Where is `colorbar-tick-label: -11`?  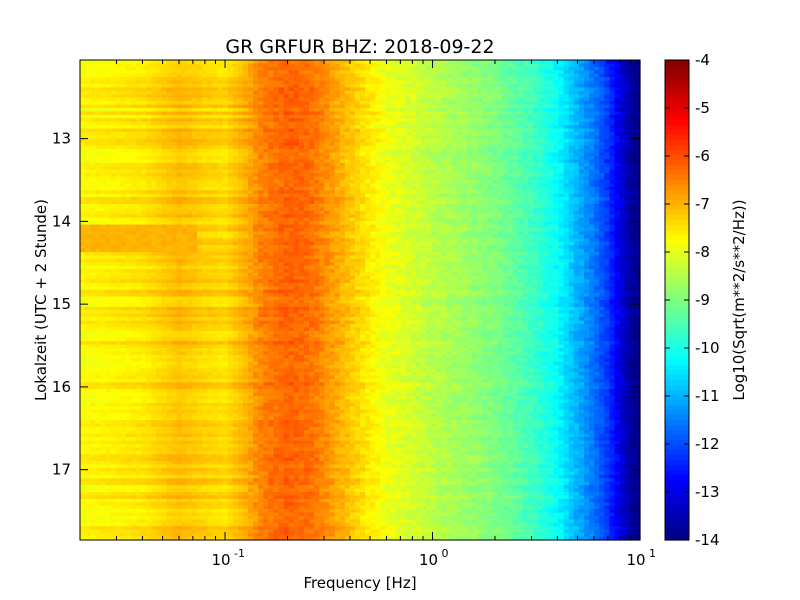 colorbar-tick-label: -11 is located at coordinates (707, 396).